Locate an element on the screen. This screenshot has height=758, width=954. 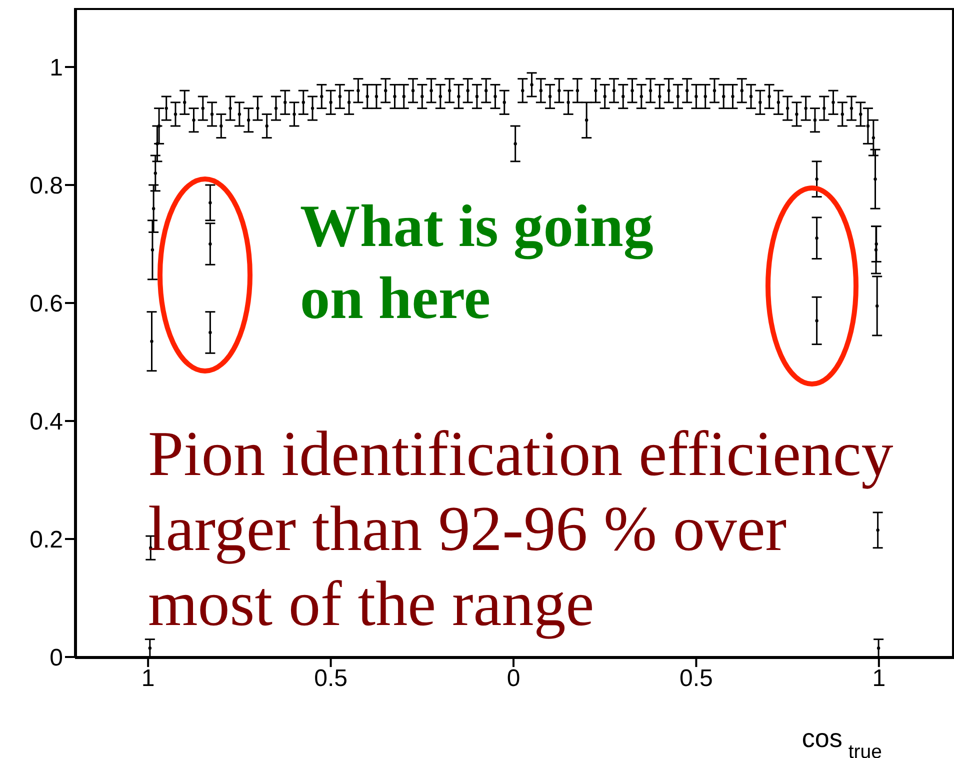
x-axis-title: cos$_{true}$ is located at coordinates (842, 740).